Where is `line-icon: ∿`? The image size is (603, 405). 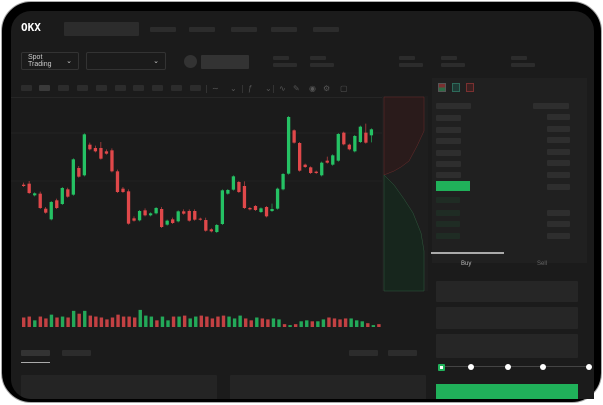
line-icon: ∿ is located at coordinates (282, 88).